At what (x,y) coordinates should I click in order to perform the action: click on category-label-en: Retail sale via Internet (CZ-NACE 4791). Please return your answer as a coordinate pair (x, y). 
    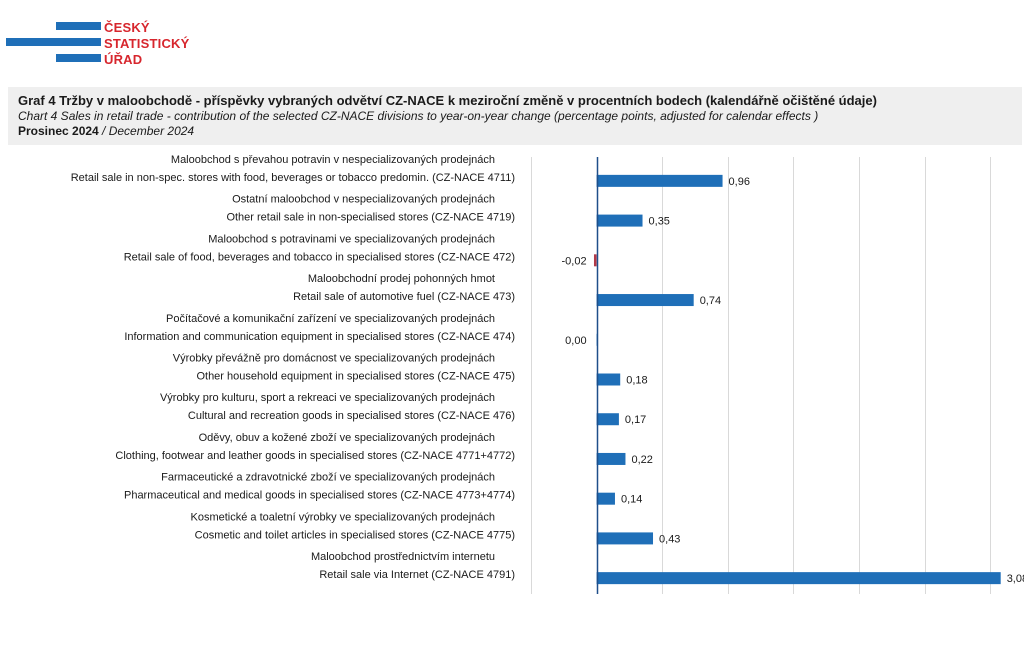
    Looking at the image, I should click on (417, 575).